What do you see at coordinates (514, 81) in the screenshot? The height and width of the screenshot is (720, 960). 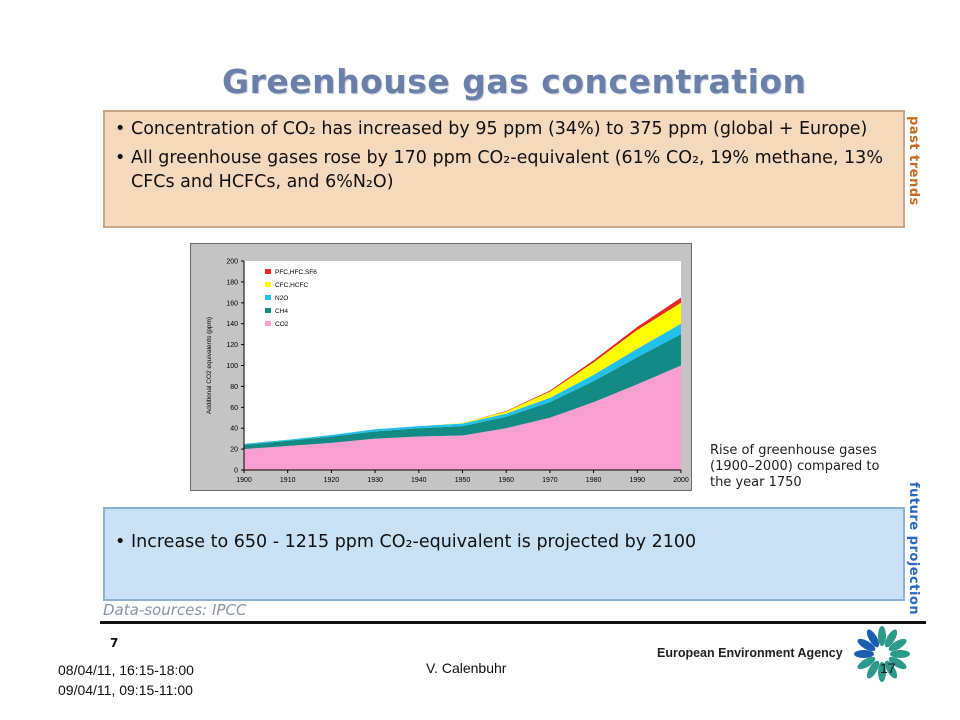 I see `slide-title: Greenhouse gas concentration` at bounding box center [514, 81].